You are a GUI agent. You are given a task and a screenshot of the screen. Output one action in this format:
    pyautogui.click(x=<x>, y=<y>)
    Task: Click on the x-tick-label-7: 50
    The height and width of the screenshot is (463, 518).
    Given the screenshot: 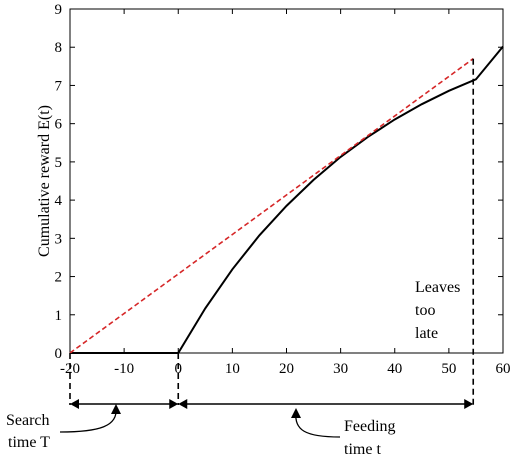 What is the action you would take?
    pyautogui.click(x=448, y=369)
    